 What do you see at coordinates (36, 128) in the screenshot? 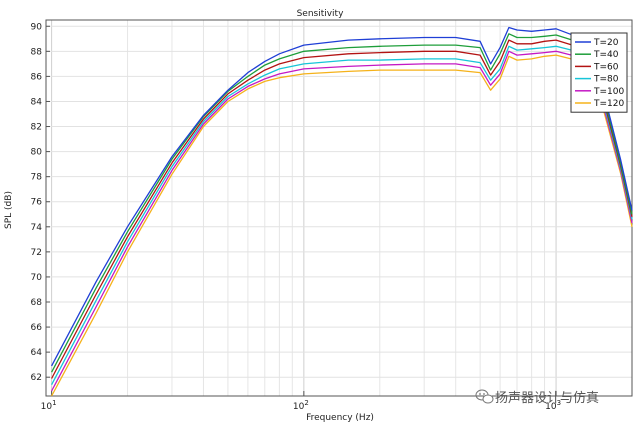
I see `y-tick-label: 82` at bounding box center [36, 128].